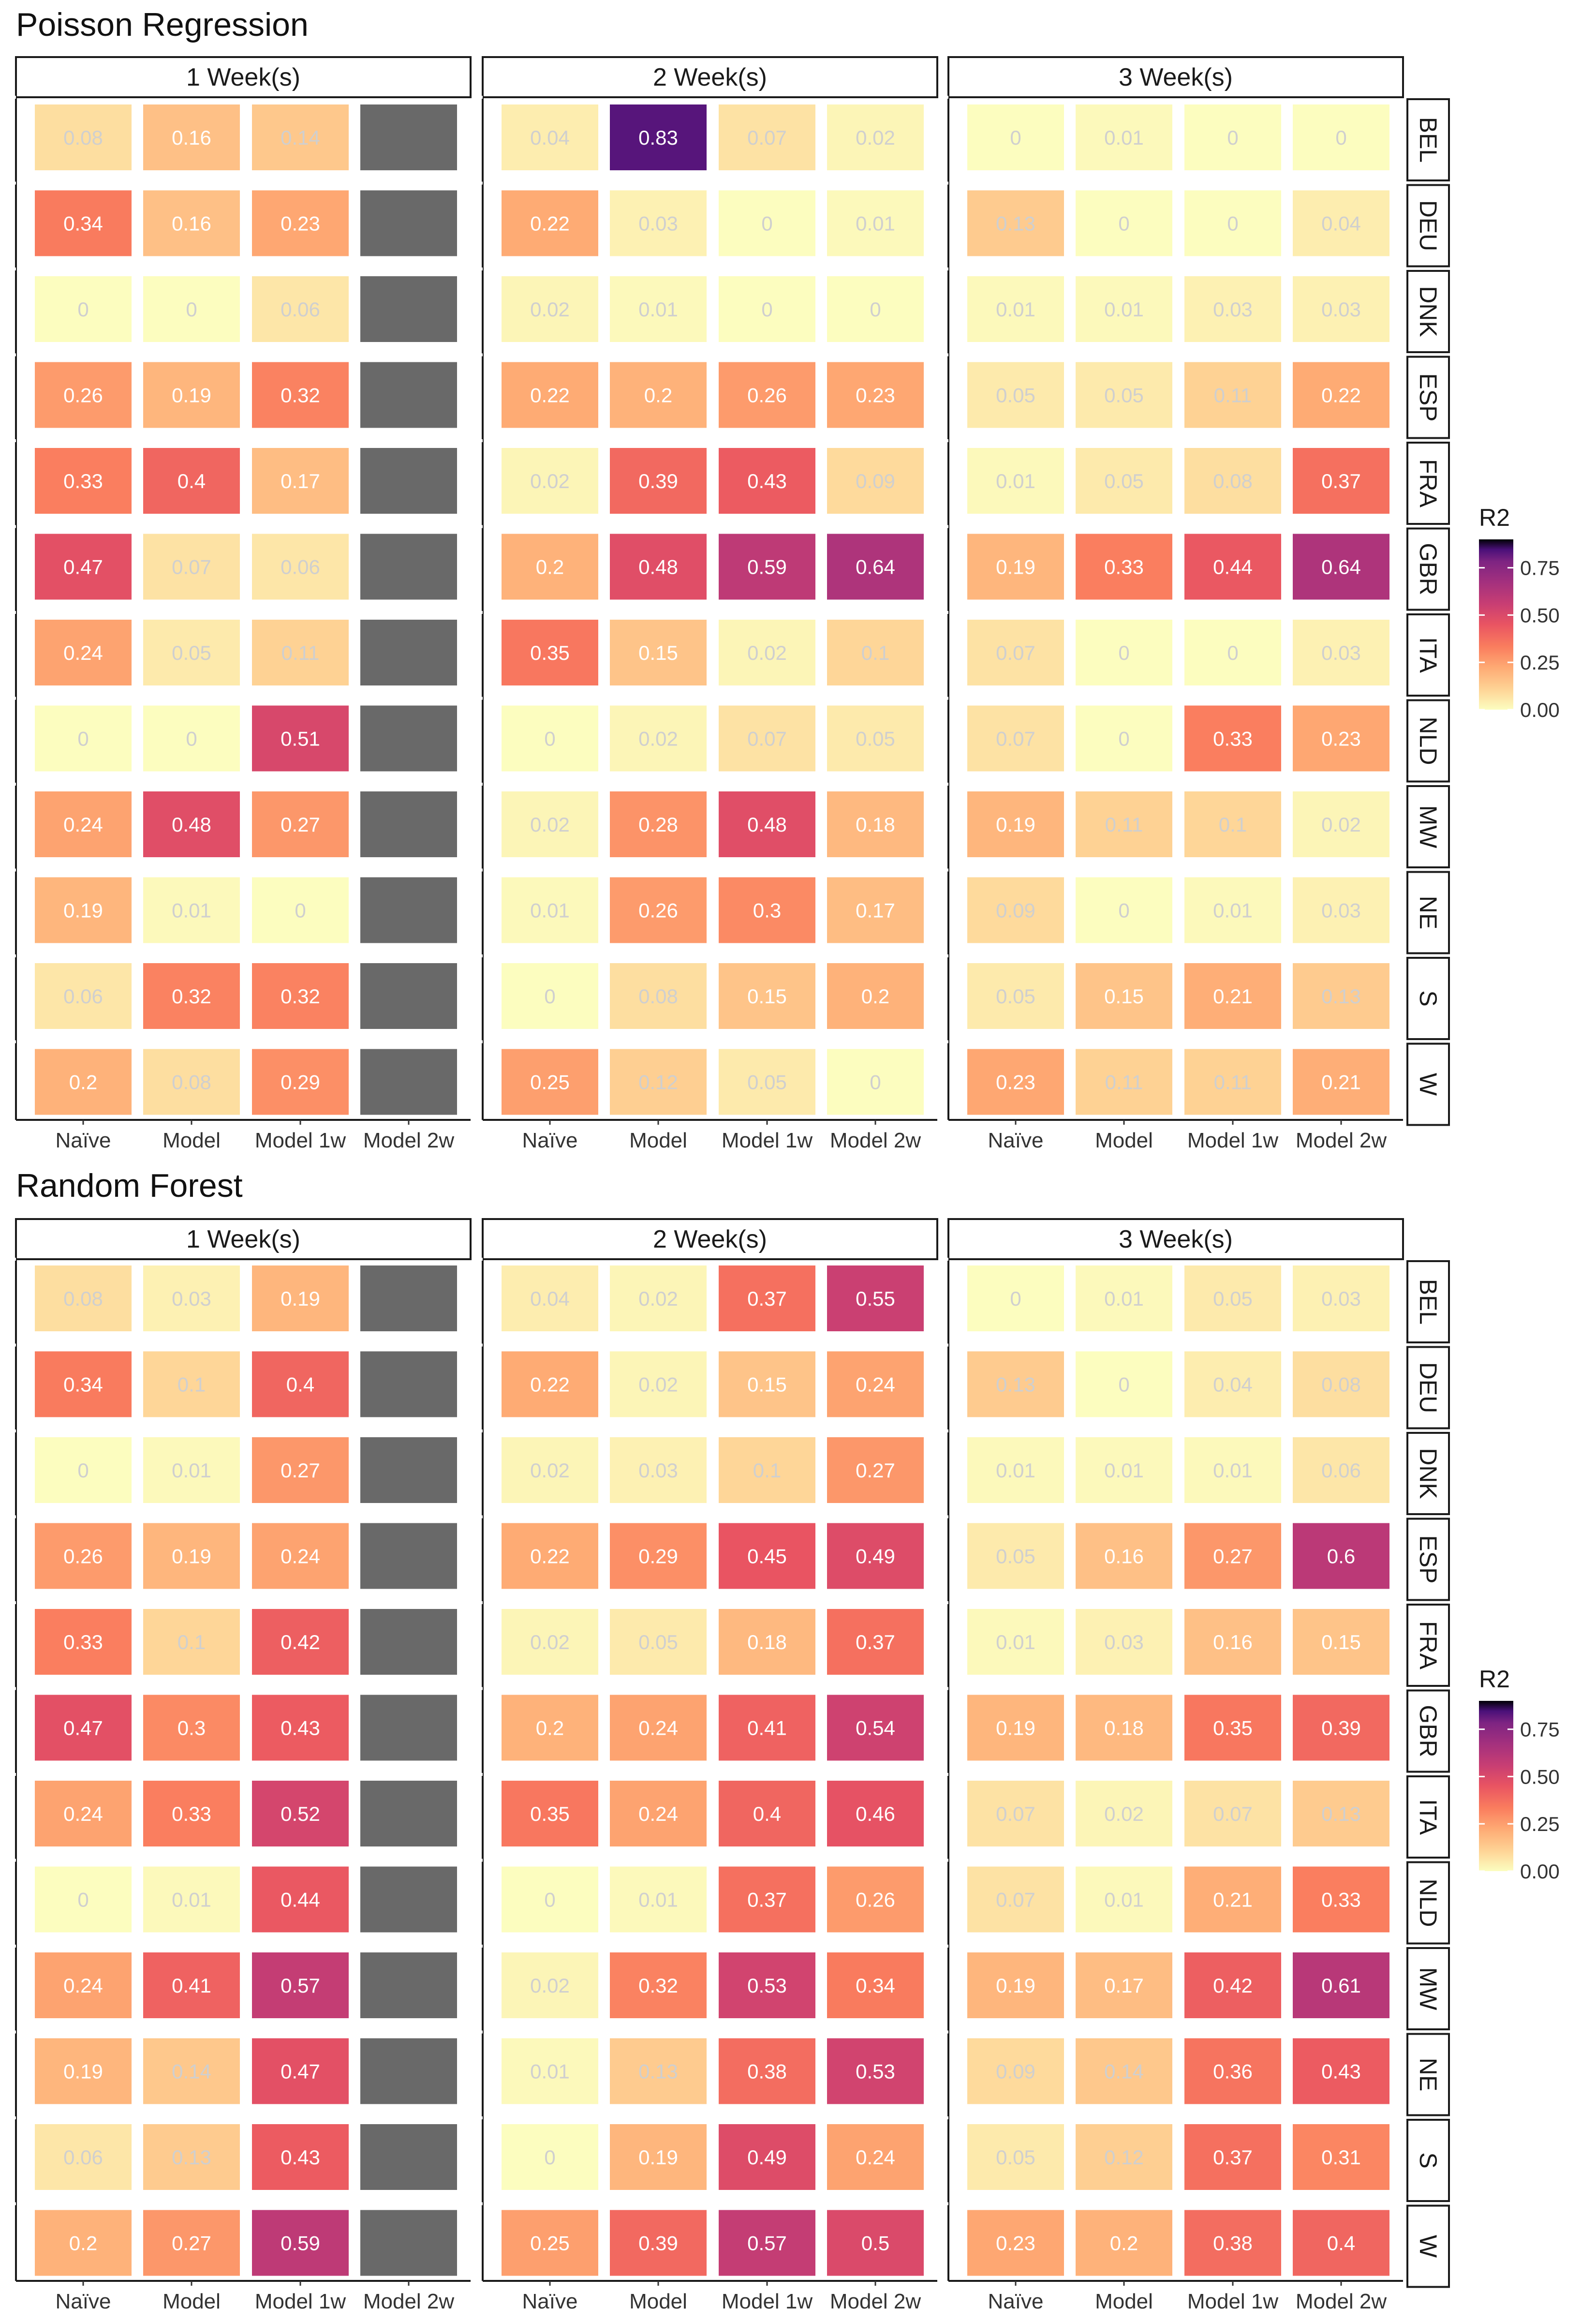 The image size is (1596, 2322). What do you see at coordinates (1540, 1871) in the screenshot?
I see `legend-tick-label: 0.00` at bounding box center [1540, 1871].